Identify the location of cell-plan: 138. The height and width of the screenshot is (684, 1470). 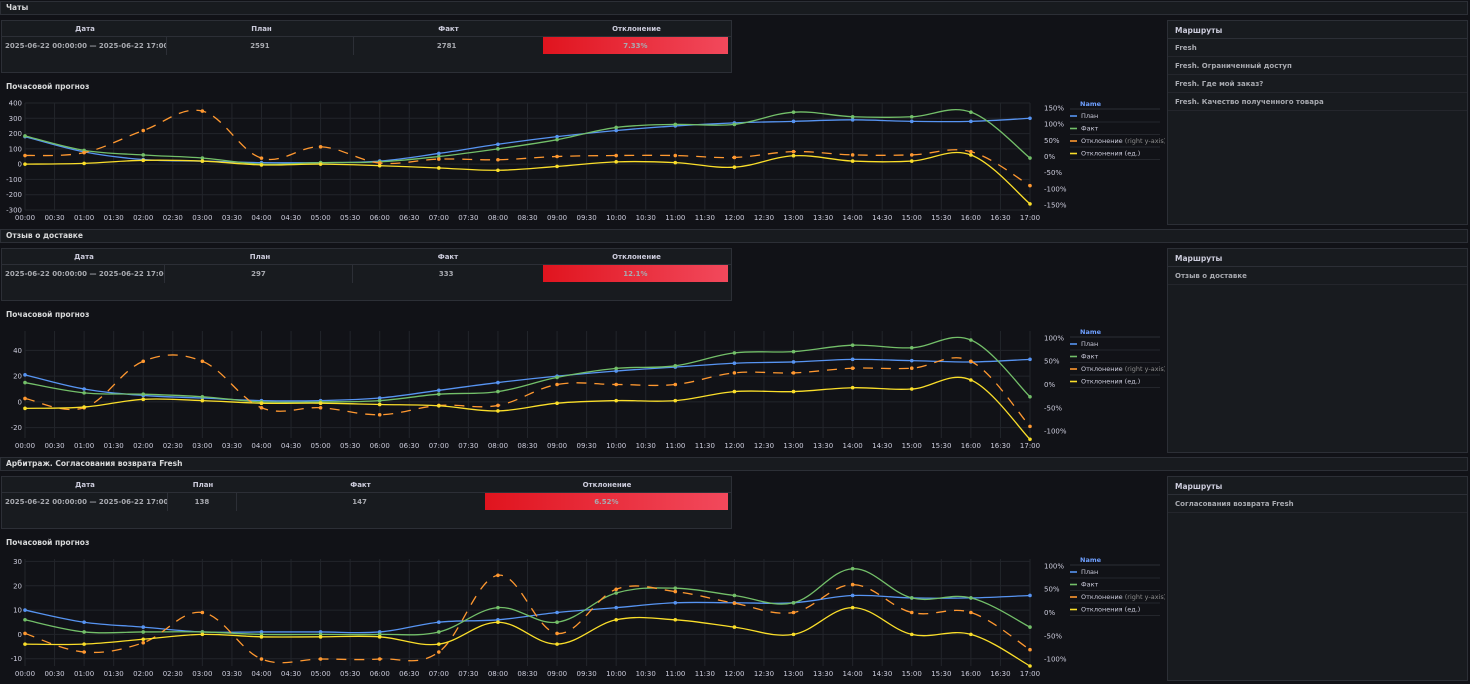
(203, 502).